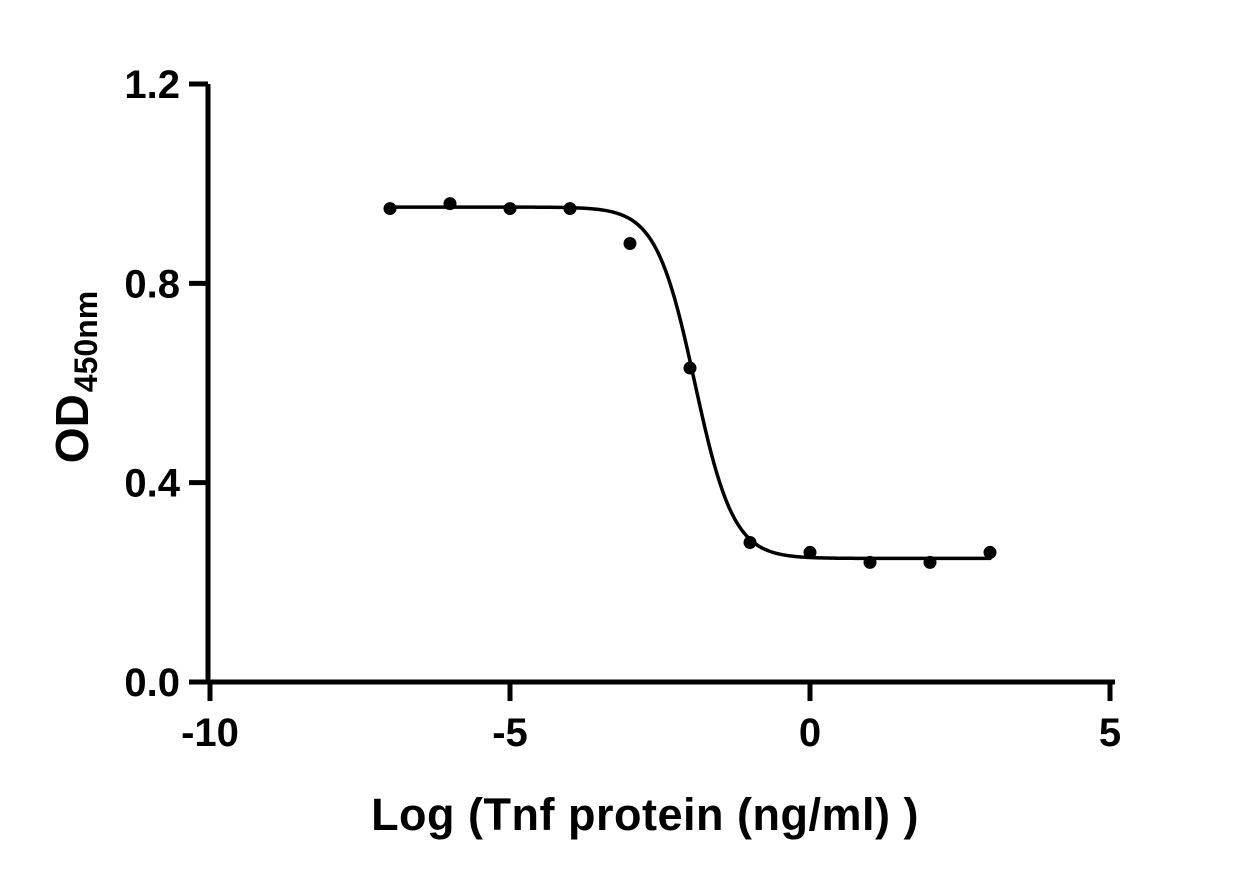 The width and height of the screenshot is (1253, 882). I want to click on x-tick-label: -10, so click(210, 733).